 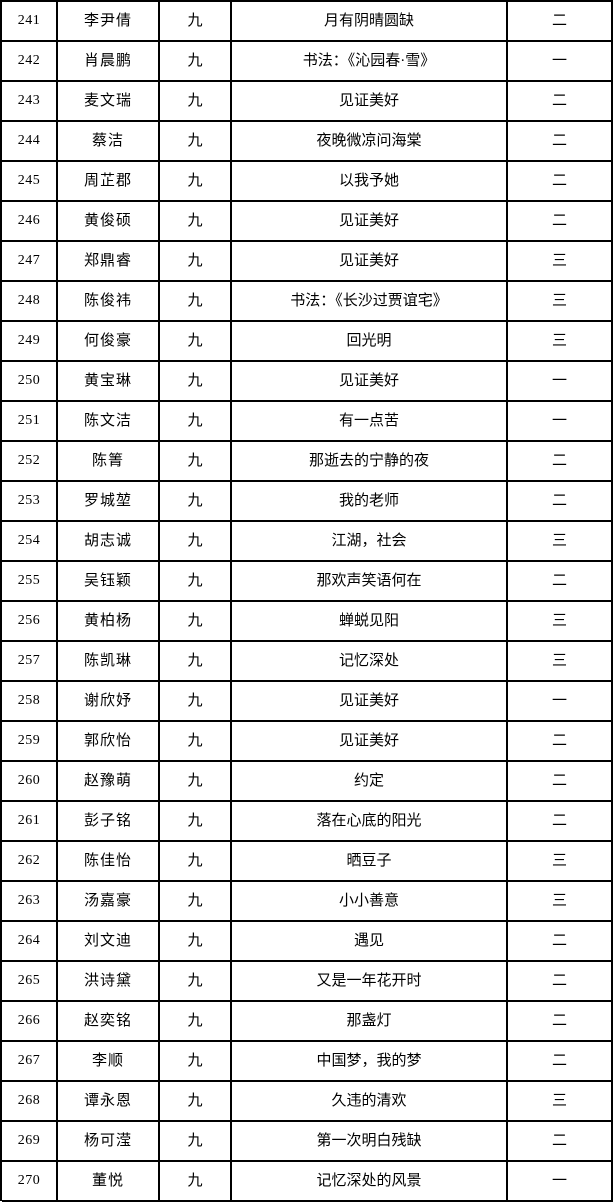 What do you see at coordinates (30, 102) in the screenshot?
I see `row-number-cell: 243` at bounding box center [30, 102].